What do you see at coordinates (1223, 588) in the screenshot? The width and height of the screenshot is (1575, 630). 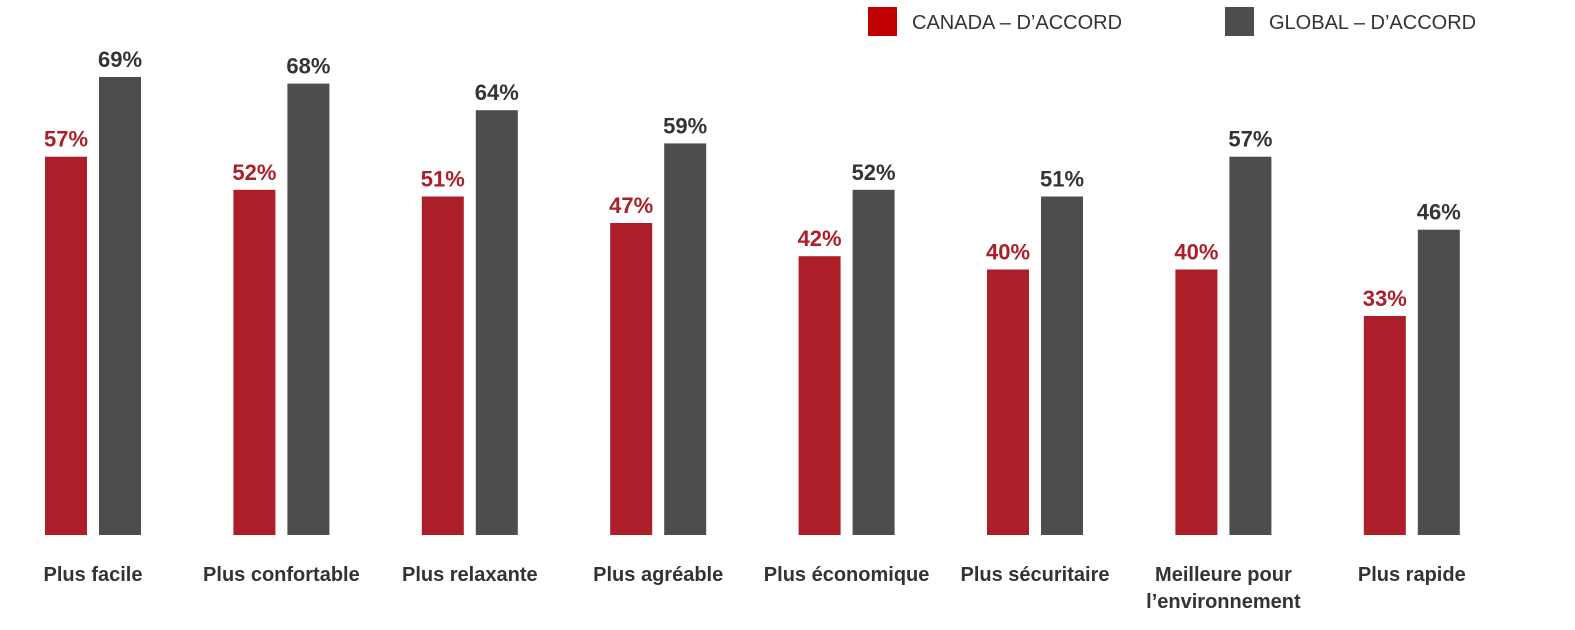 I see `category-label-meilleure-pour-l-environnement: Meilleure pour l’environnement` at bounding box center [1223, 588].